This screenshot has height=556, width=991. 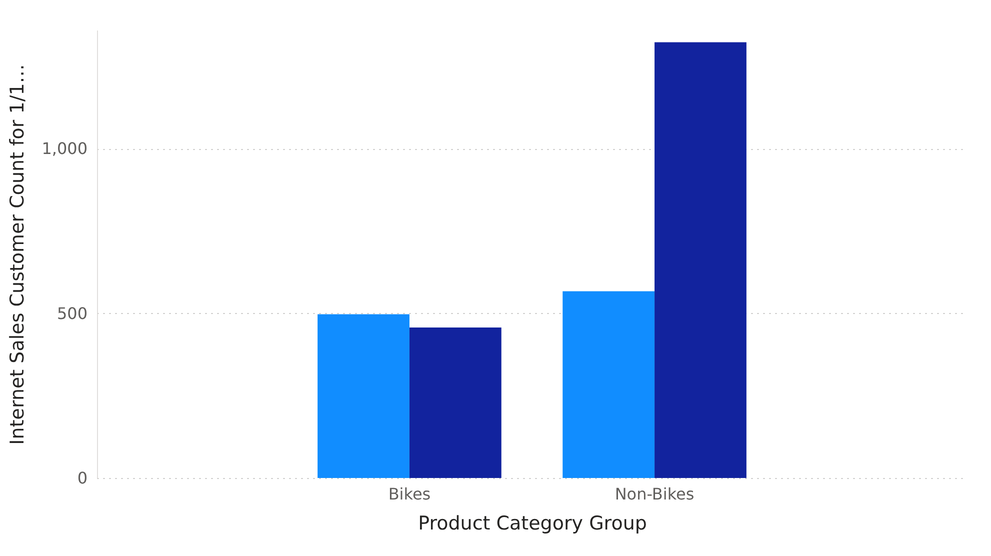 I want to click on y-tick-label: 1,000, so click(x=65, y=148).